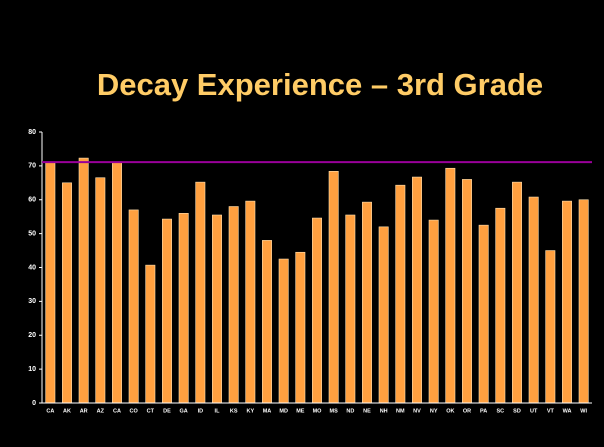 The image size is (604, 447). I want to click on x-tick-label: UT, so click(534, 411).